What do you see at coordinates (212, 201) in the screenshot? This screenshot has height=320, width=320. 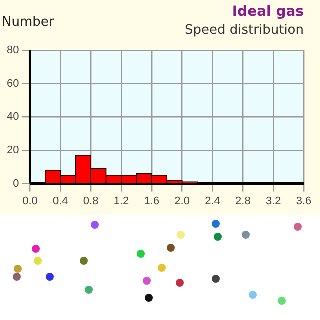 I see `x-tick-label: 2.4` at bounding box center [212, 201].